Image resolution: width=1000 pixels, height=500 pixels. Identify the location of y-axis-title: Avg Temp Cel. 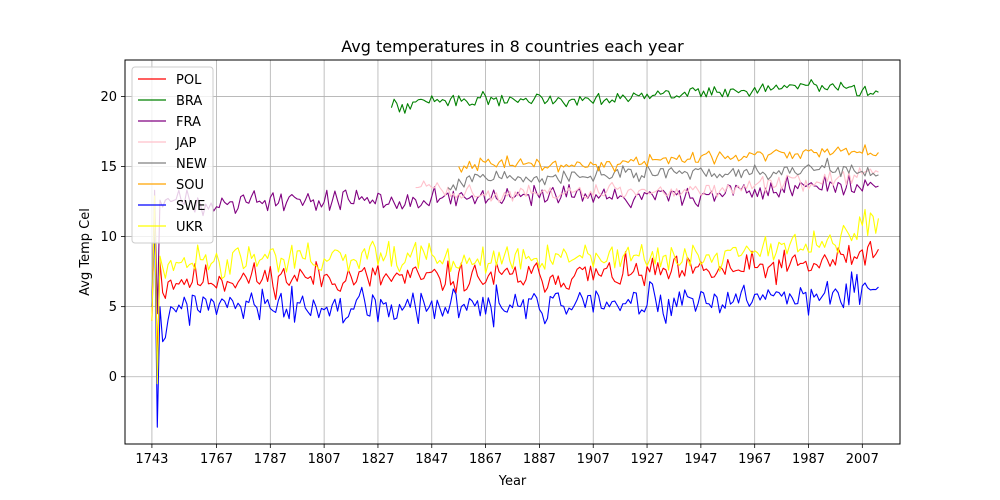
(85, 252).